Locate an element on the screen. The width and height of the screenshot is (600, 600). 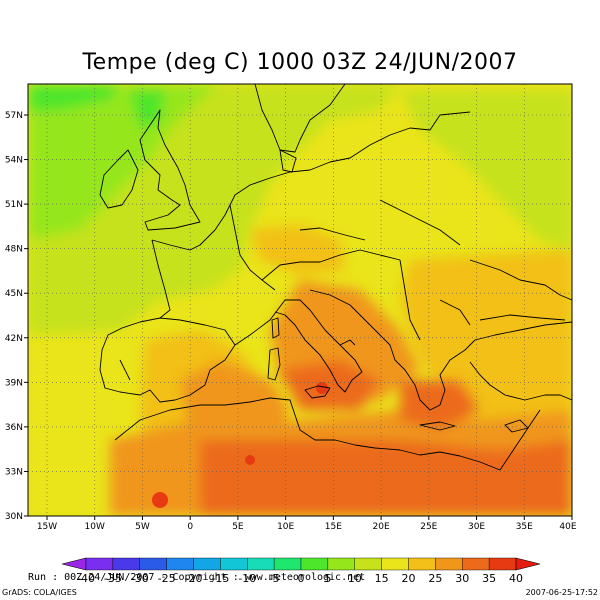
colorbar-label: 20 is located at coordinates (409, 578).